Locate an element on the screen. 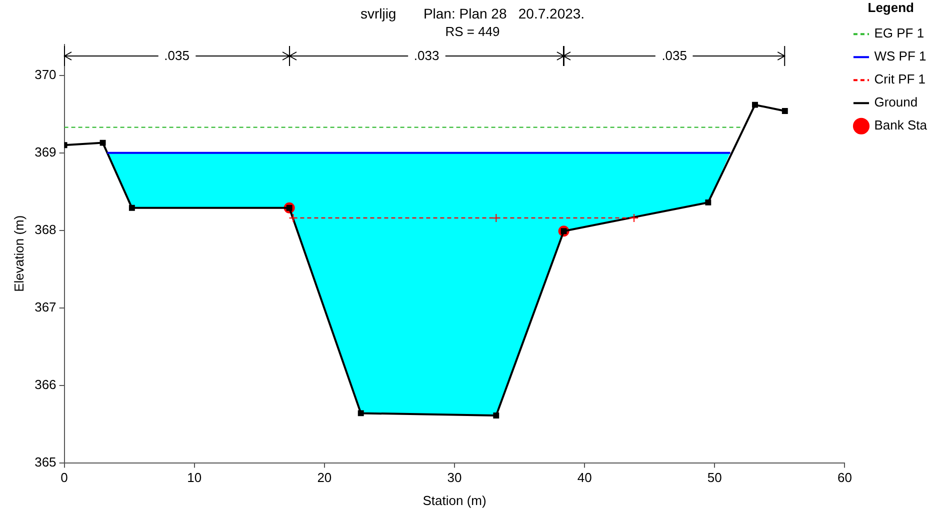 This screenshot has height=515, width=941. y-tick-label: 369 is located at coordinates (45, 152).